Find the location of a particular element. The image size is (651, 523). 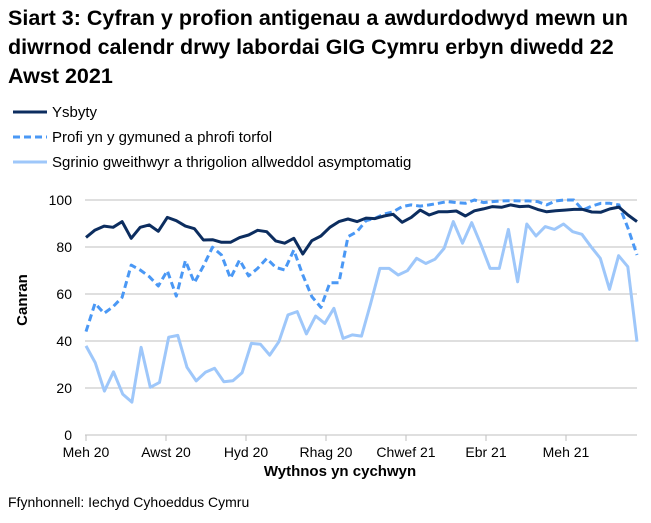

x-tick-label: Awst 20 is located at coordinates (166, 452).